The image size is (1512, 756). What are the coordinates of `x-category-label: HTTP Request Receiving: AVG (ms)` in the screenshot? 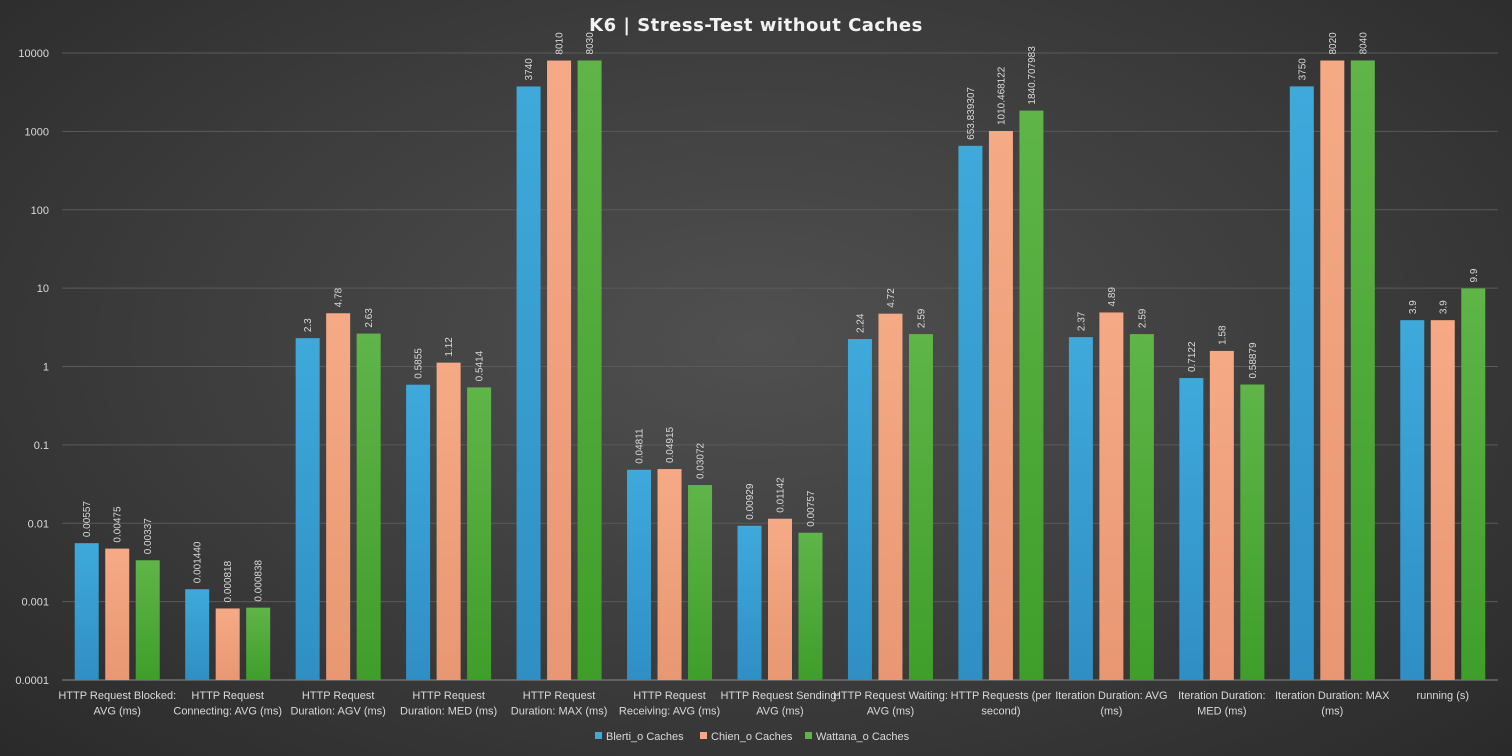 It's located at (669, 704).